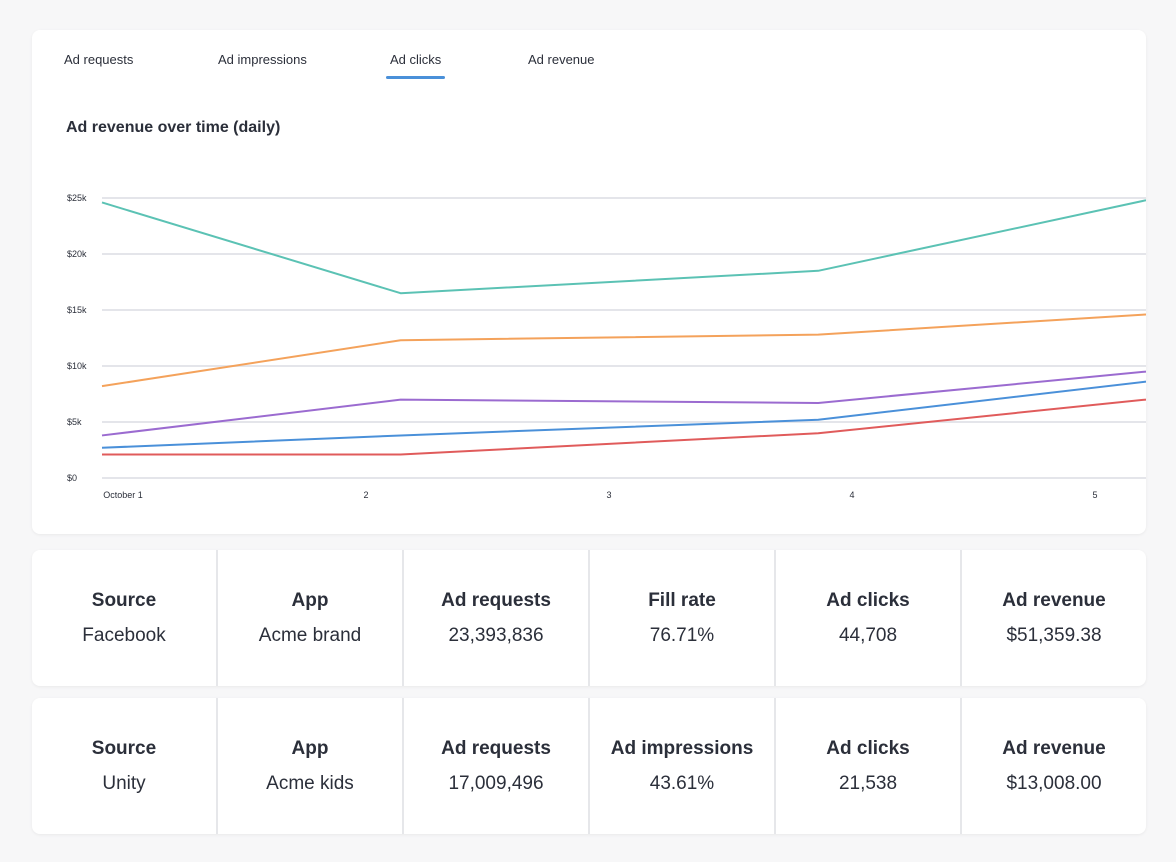 The image size is (1176, 862). I want to click on summary-cell-ad-revenue: Ad revenue $13,008.00, so click(1054, 766).